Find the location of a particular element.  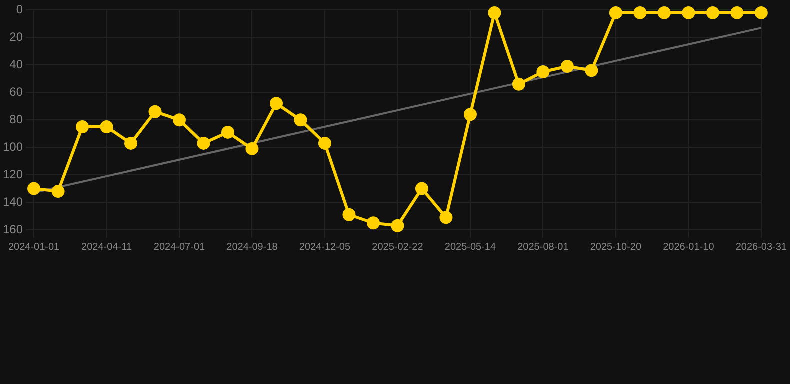

x-tick-label: 2024-07-01 is located at coordinates (180, 247).